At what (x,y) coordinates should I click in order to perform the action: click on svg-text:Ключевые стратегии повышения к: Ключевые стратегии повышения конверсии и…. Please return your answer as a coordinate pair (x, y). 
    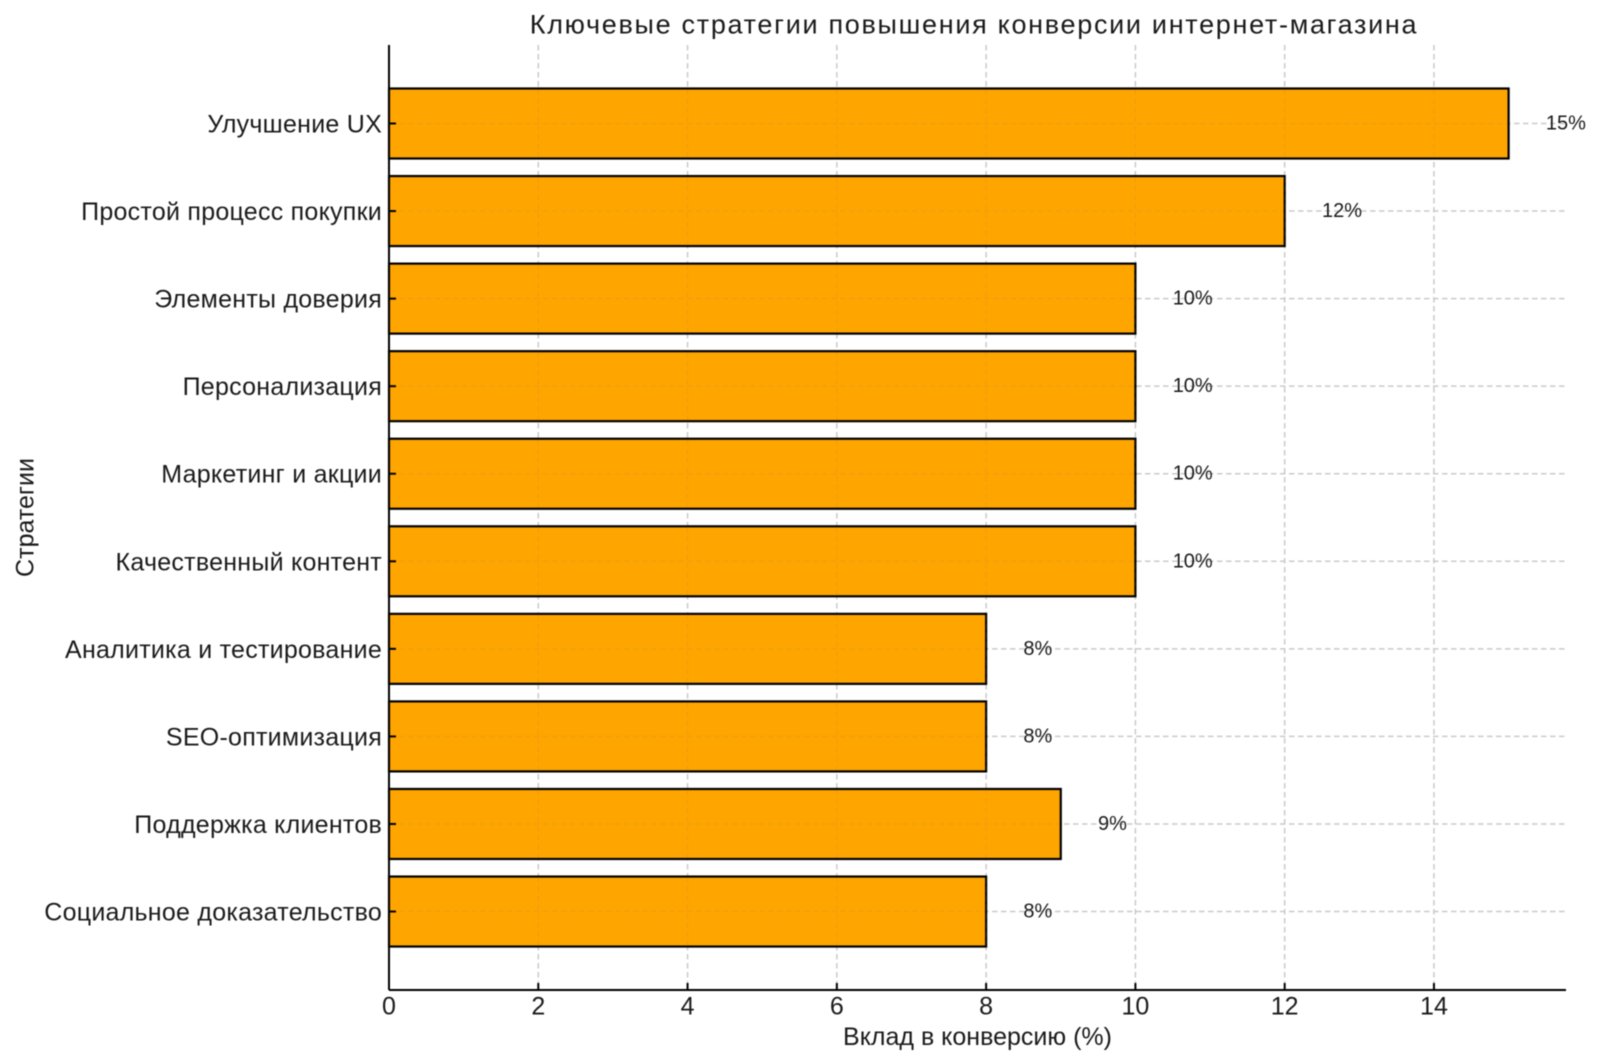
    Looking at the image, I should click on (974, 25).